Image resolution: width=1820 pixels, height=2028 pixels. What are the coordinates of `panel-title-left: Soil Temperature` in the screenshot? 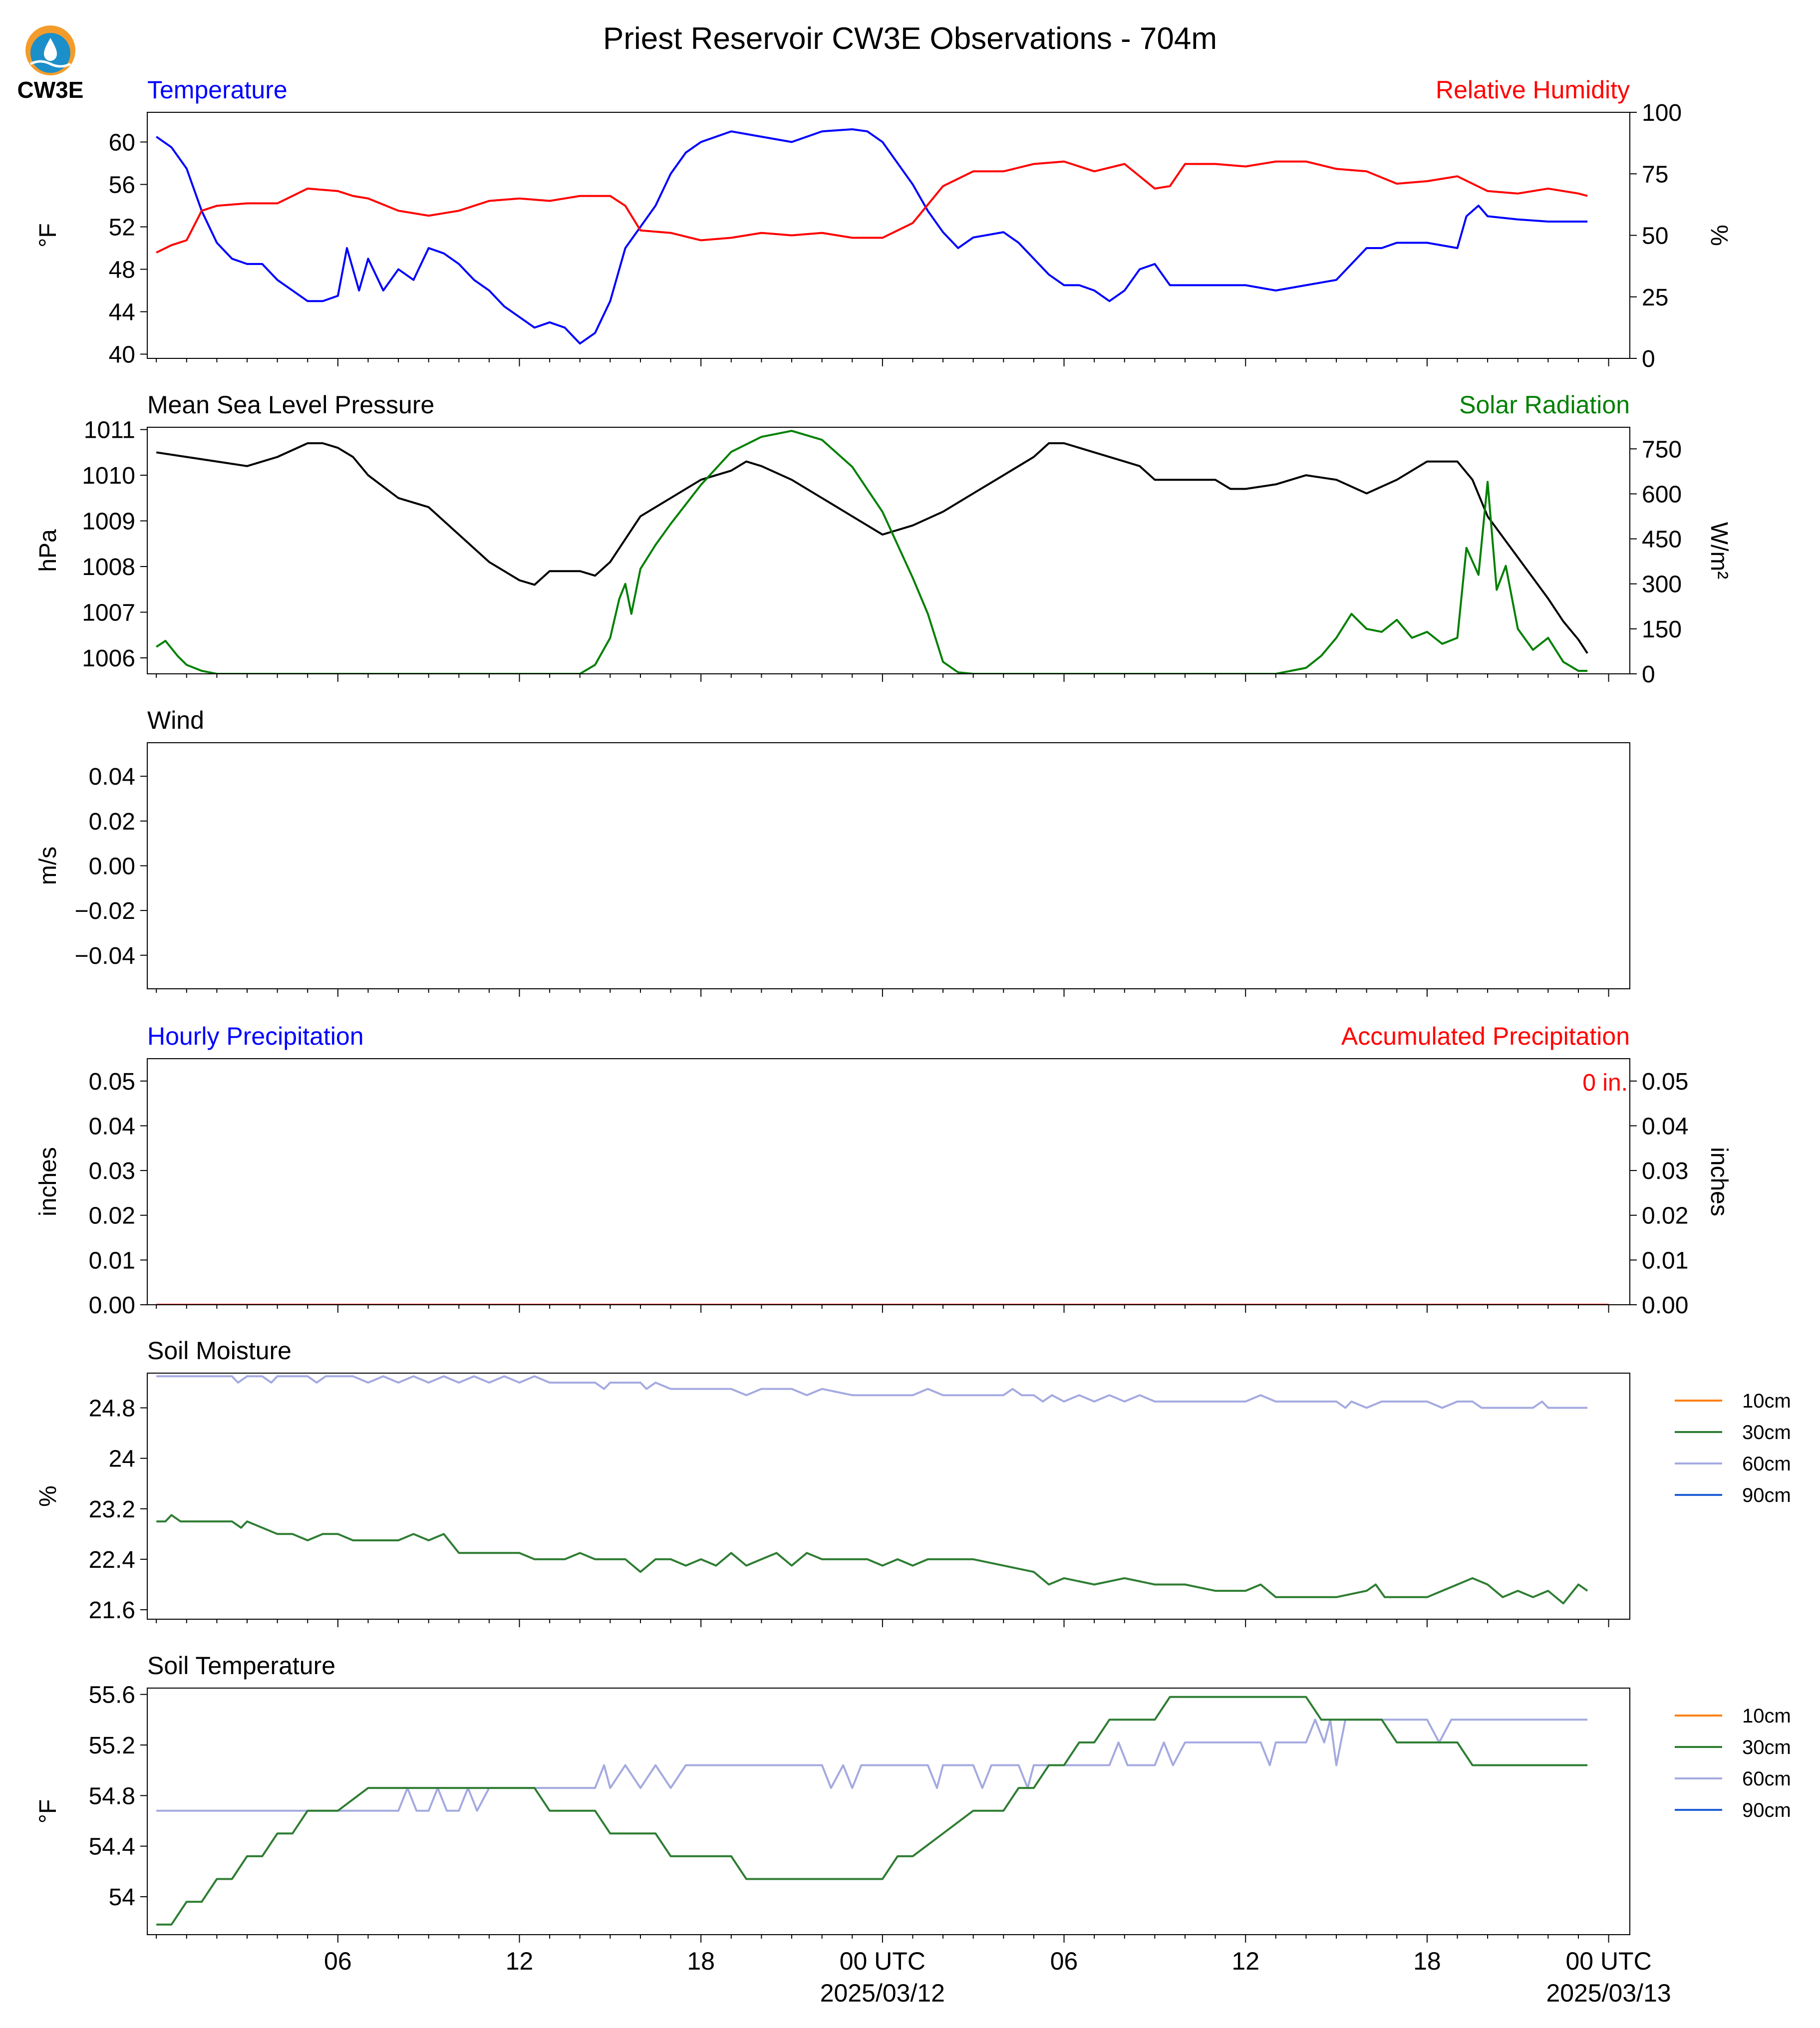 It's located at (241, 1666).